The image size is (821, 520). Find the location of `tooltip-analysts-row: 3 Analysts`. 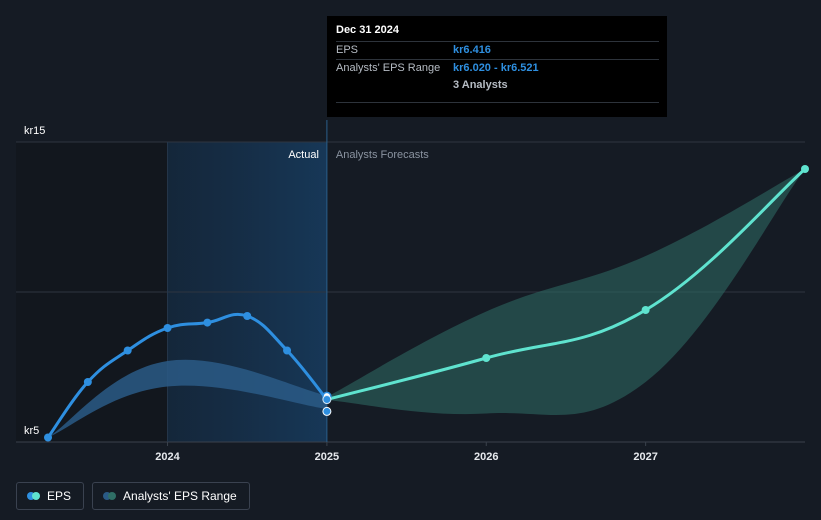

tooltip-analysts-row: 3 Analysts is located at coordinates (497, 85).